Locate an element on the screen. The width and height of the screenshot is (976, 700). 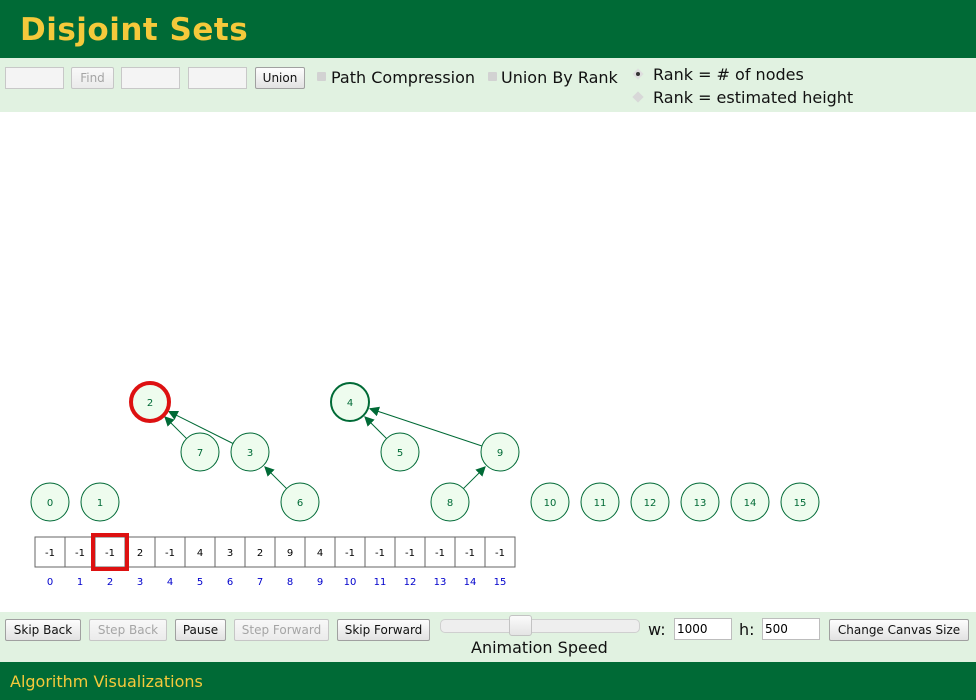
array-index-label: 9 is located at coordinates (320, 582).